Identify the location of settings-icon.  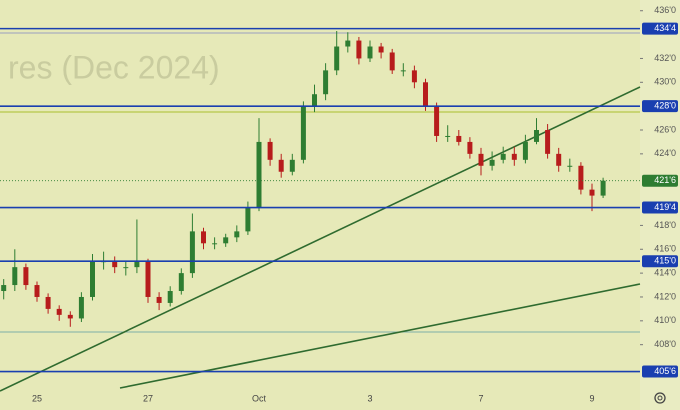
(660, 398).